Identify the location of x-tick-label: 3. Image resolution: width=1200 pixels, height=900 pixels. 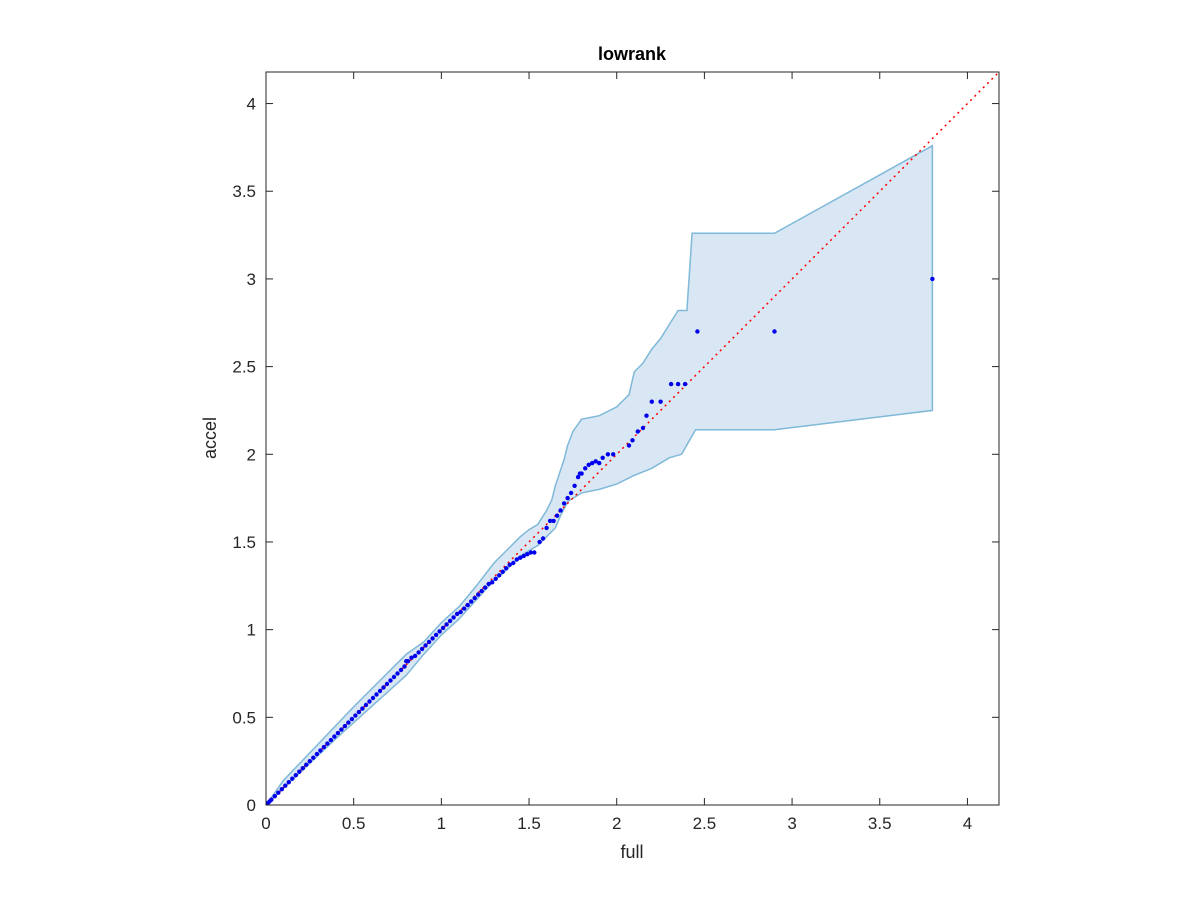
(791, 823).